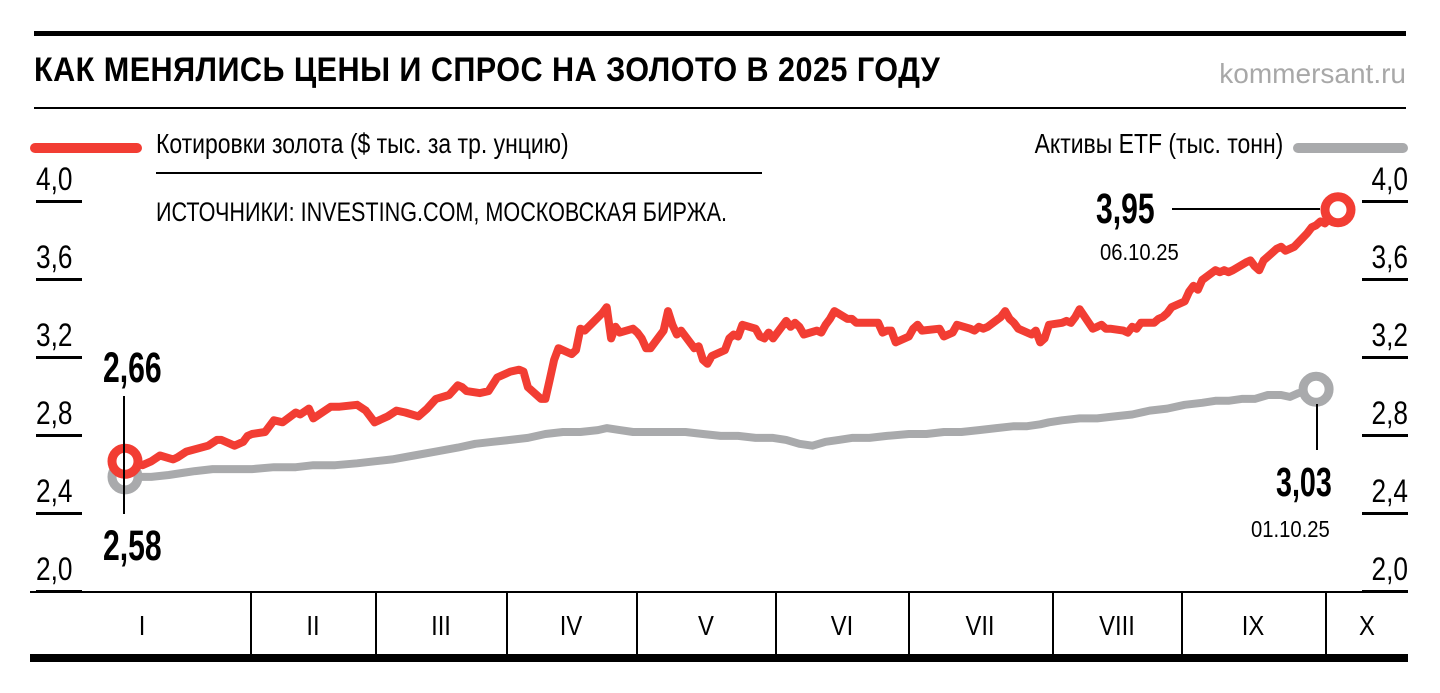 The height and width of the screenshot is (693, 1440). What do you see at coordinates (1139, 252) in the screenshot?
I see `gold-end-date: 06.10.25` at bounding box center [1139, 252].